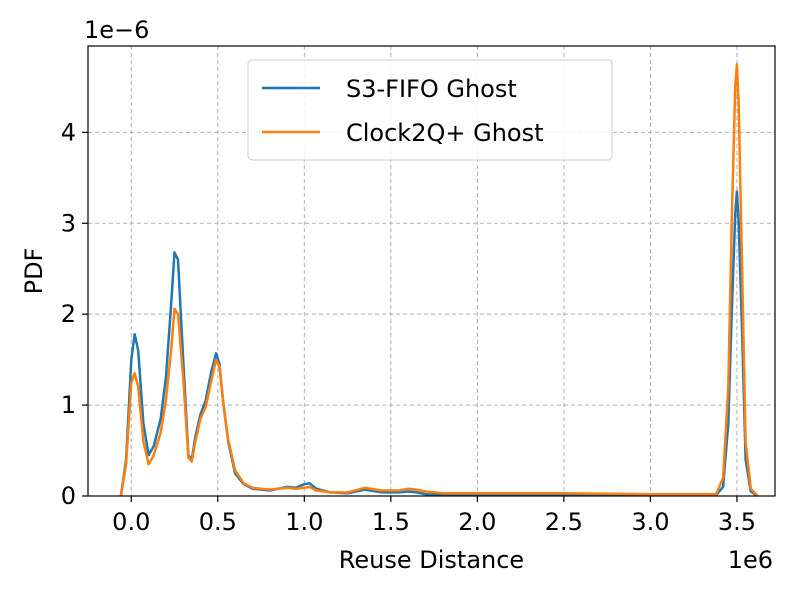 The height and width of the screenshot is (594, 793). Describe the element at coordinates (650, 522) in the screenshot. I see `x-tick-label: 3.0` at that location.